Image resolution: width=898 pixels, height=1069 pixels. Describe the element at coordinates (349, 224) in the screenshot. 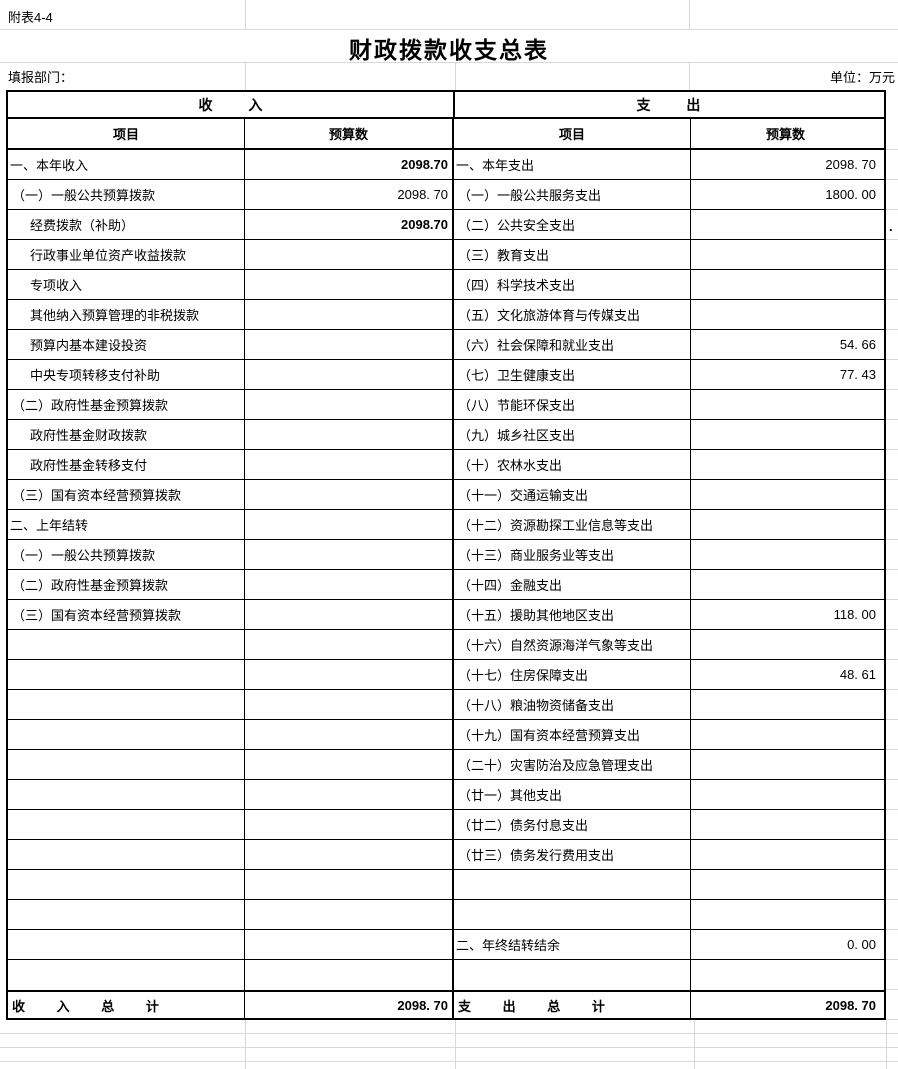

I see `income-value-cell: 2098.70` at that location.